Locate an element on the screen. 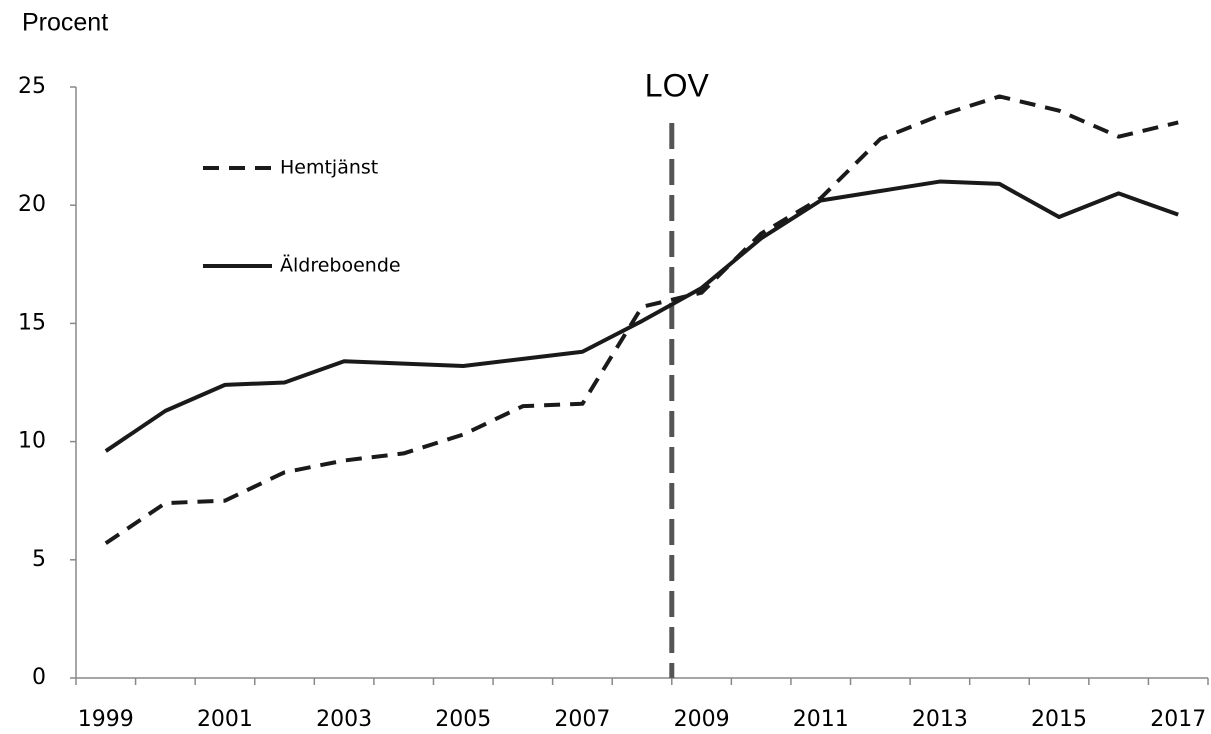  x-tick-label: 2003 is located at coordinates (344, 719).